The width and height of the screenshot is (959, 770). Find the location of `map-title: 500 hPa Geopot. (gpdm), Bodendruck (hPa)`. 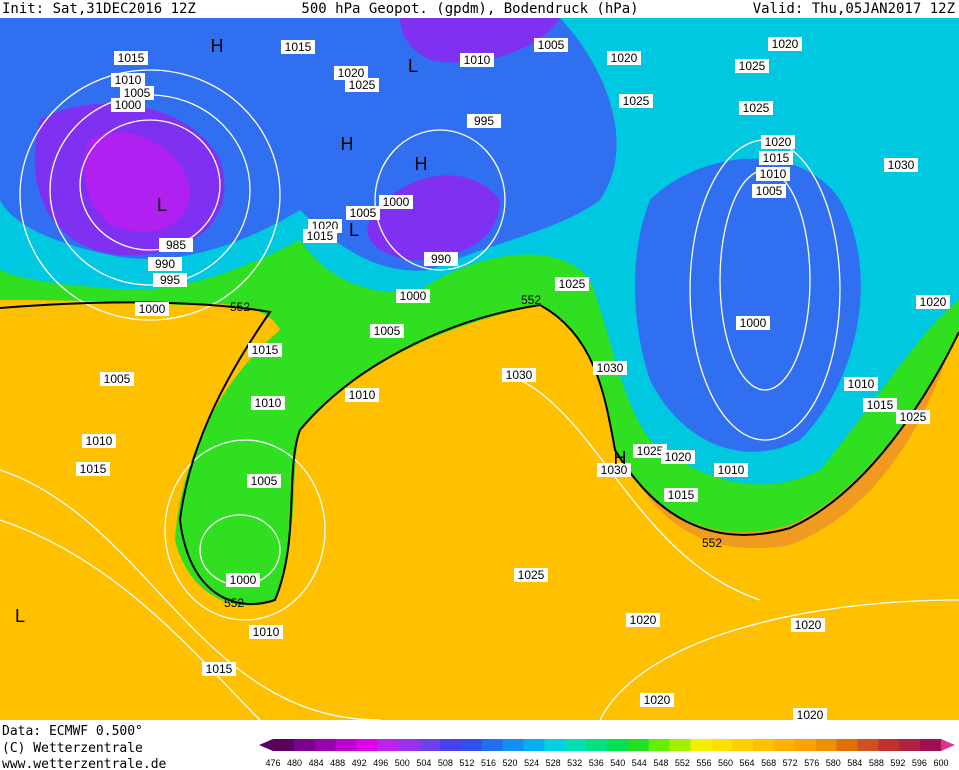

map-title: 500 hPa Geopot. (gpdm), Bodendruck (hPa) is located at coordinates (469, 9).